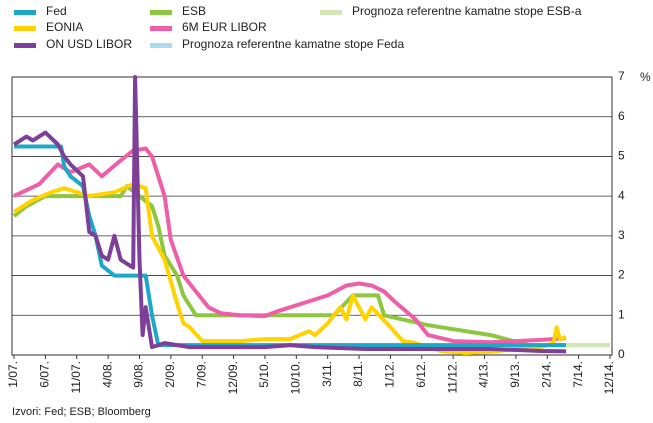  Describe the element at coordinates (578, 374) in the screenshot. I see `x-tick-label: 7/14.` at that location.